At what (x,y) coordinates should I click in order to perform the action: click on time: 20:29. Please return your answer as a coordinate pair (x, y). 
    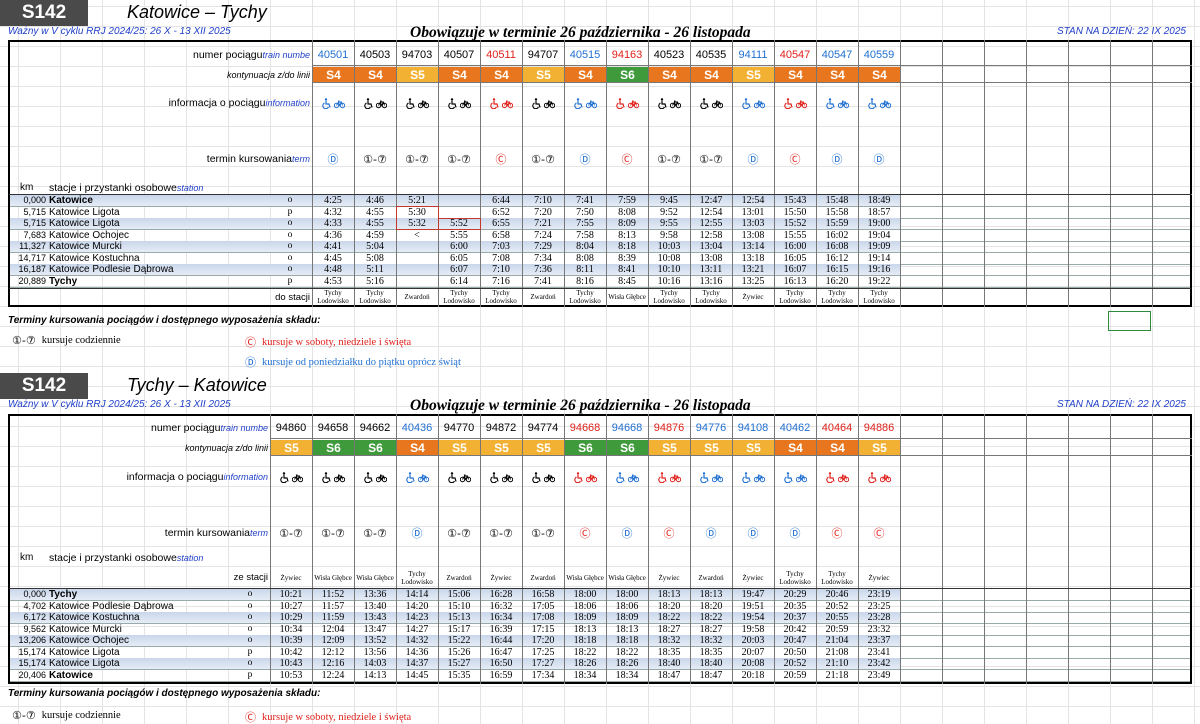
    Looking at the image, I should click on (795, 594).